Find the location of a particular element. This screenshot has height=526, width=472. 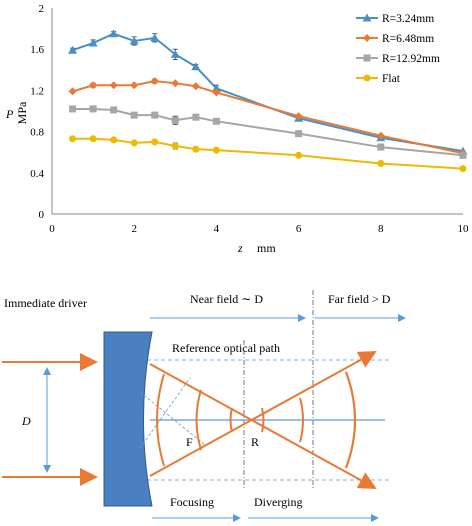

y-tick-label-4: 1.6 is located at coordinates (37, 50).